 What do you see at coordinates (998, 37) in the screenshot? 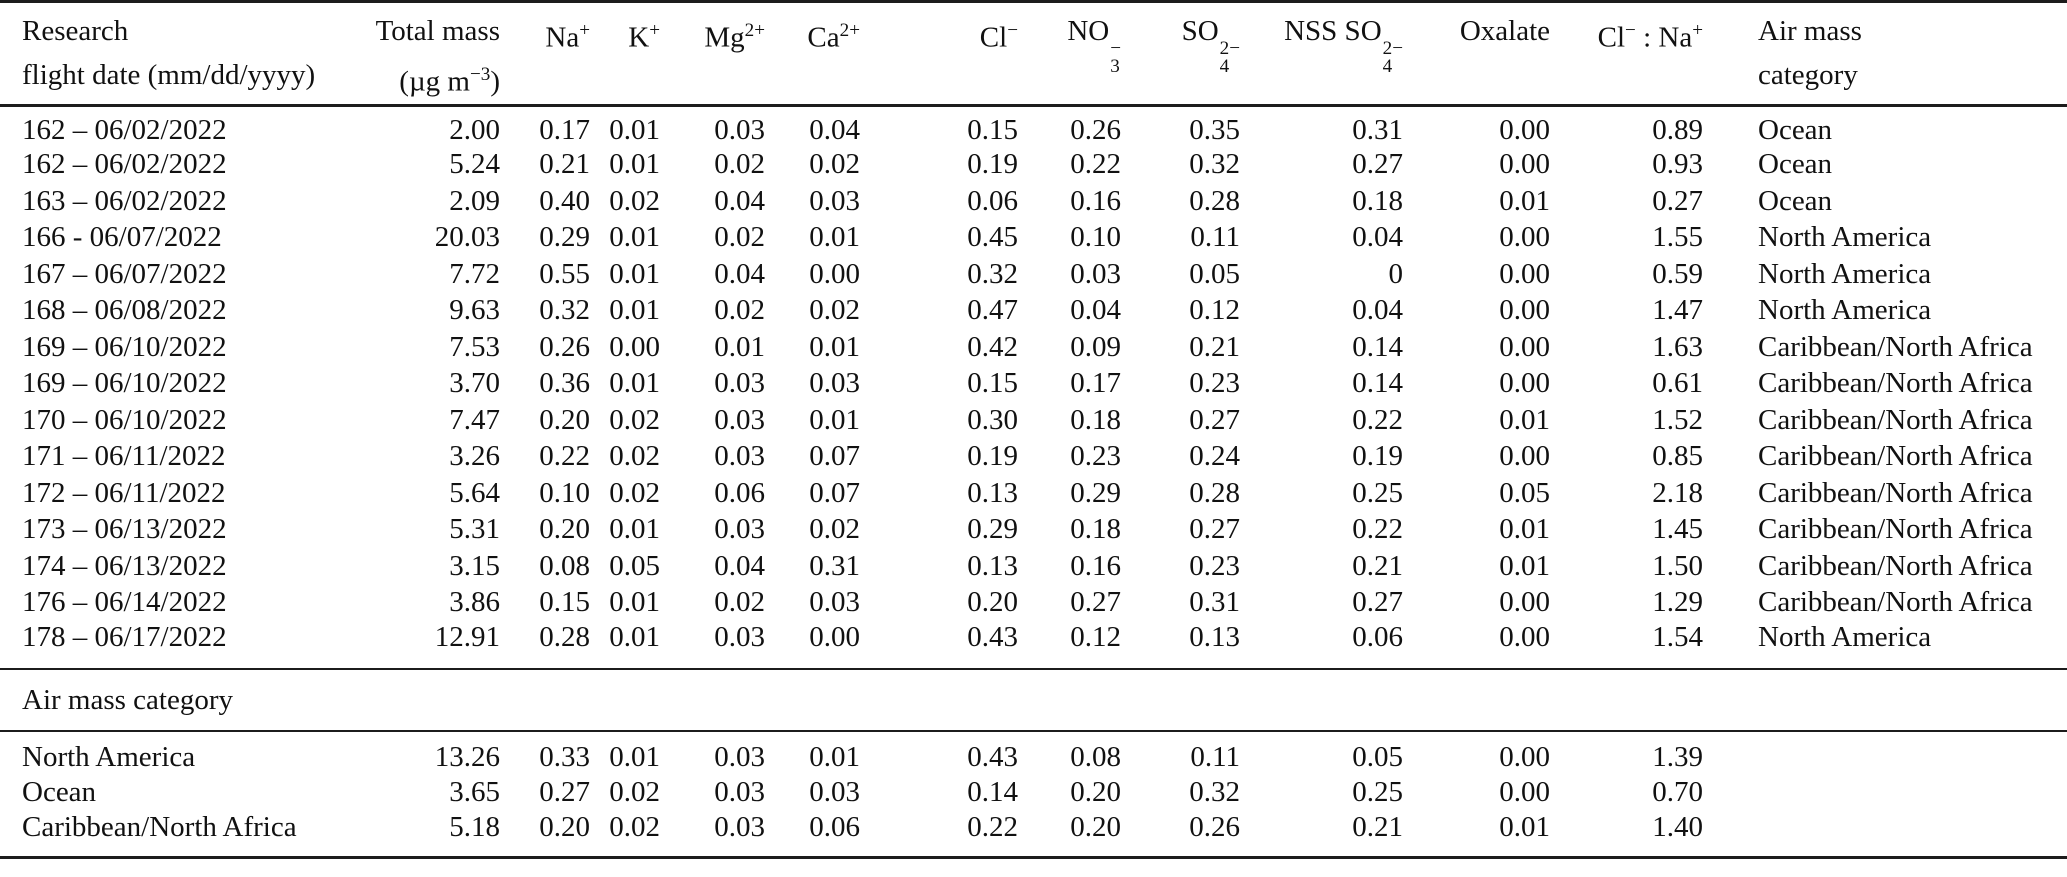
I see `col-header-cl: Cl−` at bounding box center [998, 37].